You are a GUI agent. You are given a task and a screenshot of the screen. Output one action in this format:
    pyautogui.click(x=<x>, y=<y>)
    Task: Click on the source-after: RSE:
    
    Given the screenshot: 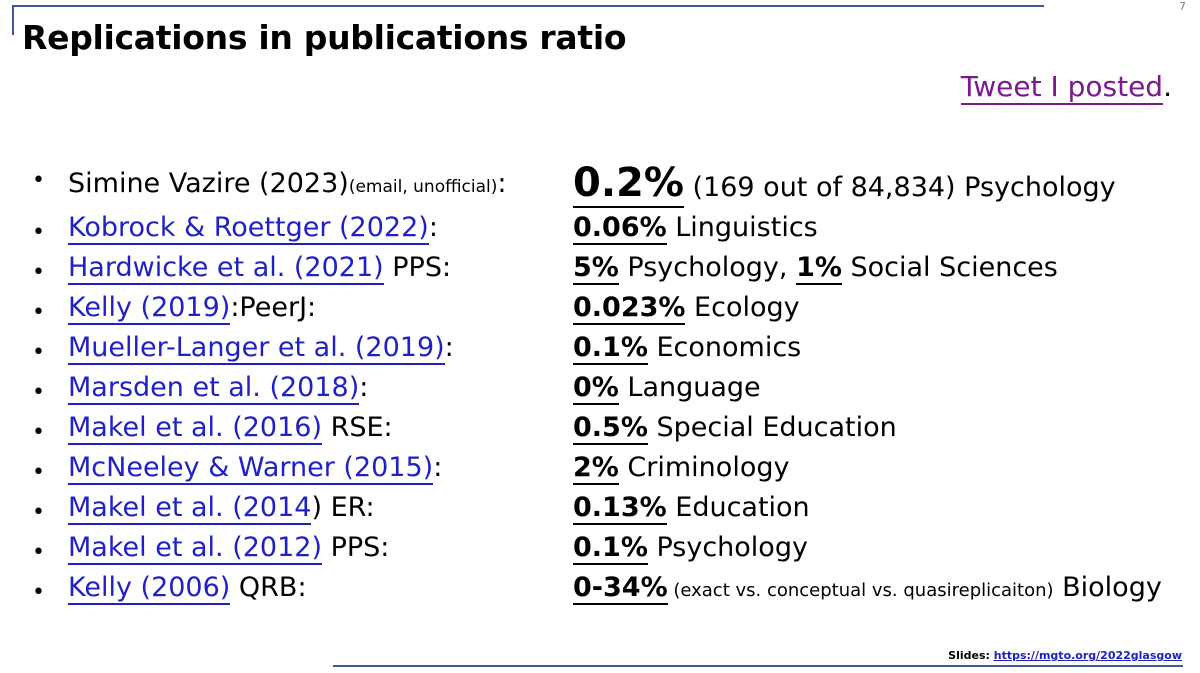 What is the action you would take?
    pyautogui.click(x=357, y=427)
    